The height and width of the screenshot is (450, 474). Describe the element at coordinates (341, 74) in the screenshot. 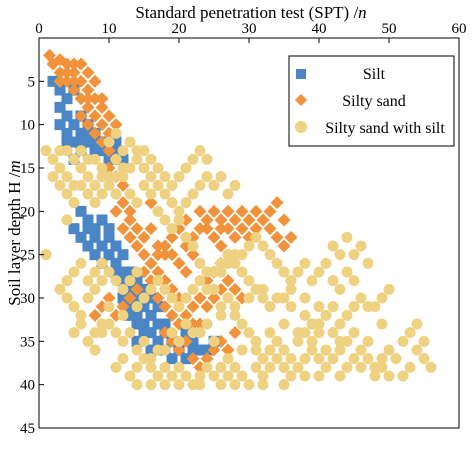

I see `legend-item-silt: Silt` at that location.